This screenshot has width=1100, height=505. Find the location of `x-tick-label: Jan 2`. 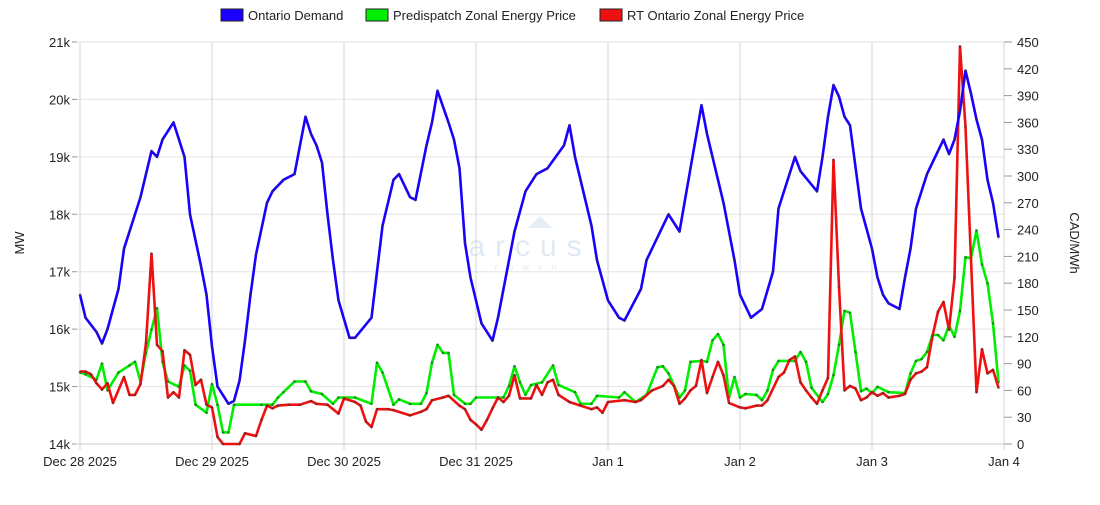

x-tick-label: Jan 2 is located at coordinates (740, 461).